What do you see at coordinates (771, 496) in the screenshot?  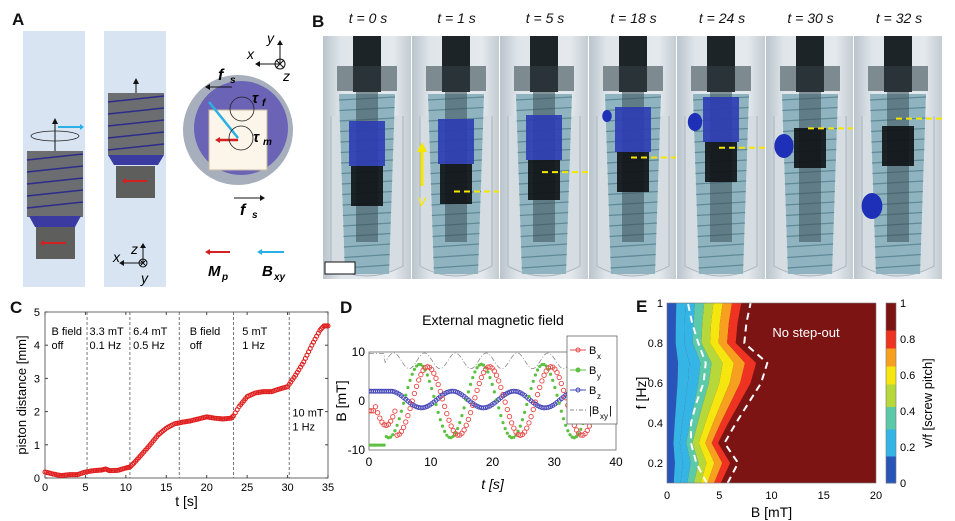 I see `x-tick-label: 10` at bounding box center [771, 496].